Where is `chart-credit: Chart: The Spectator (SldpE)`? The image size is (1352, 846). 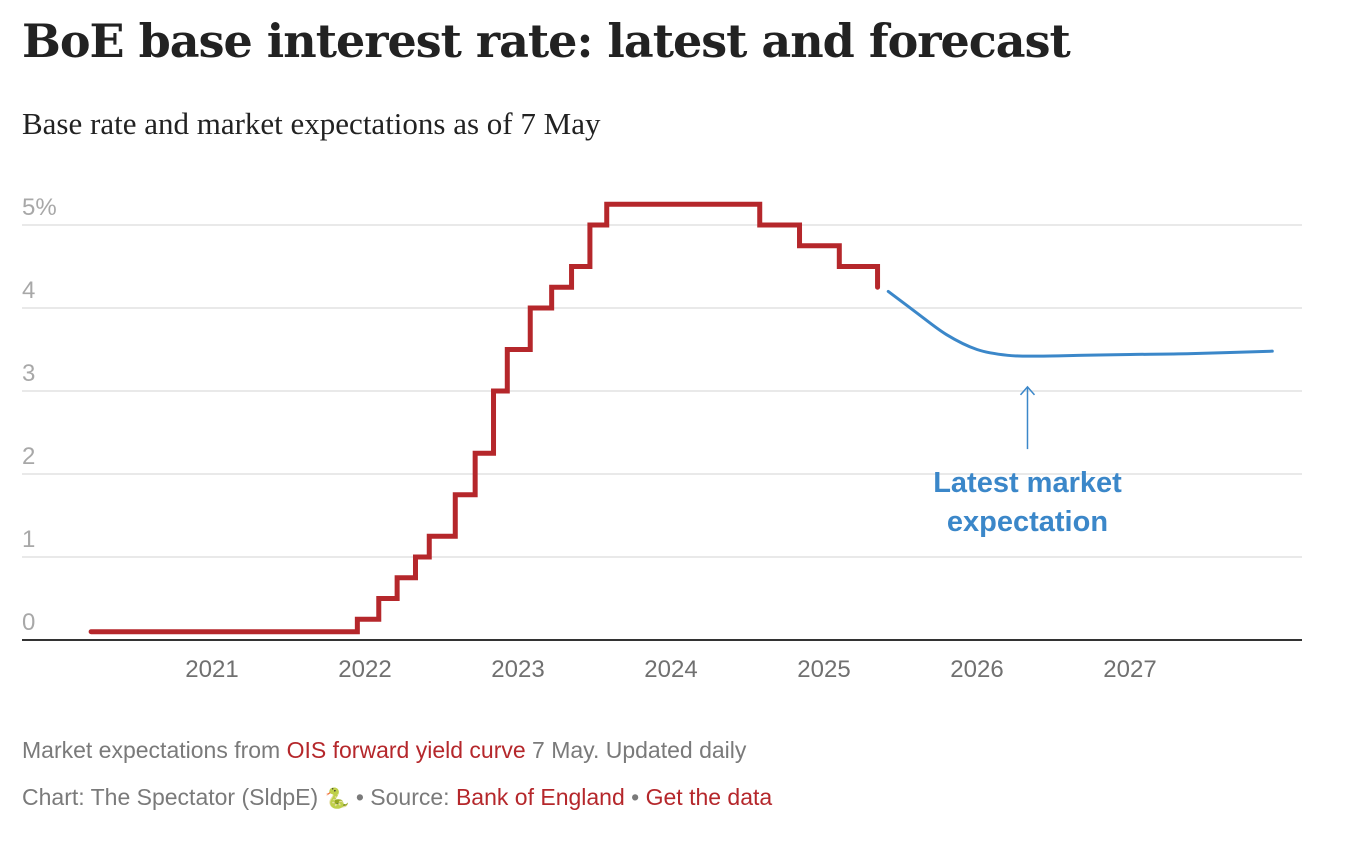 chart-credit: Chart: The Spectator (SldpE) is located at coordinates (173, 797).